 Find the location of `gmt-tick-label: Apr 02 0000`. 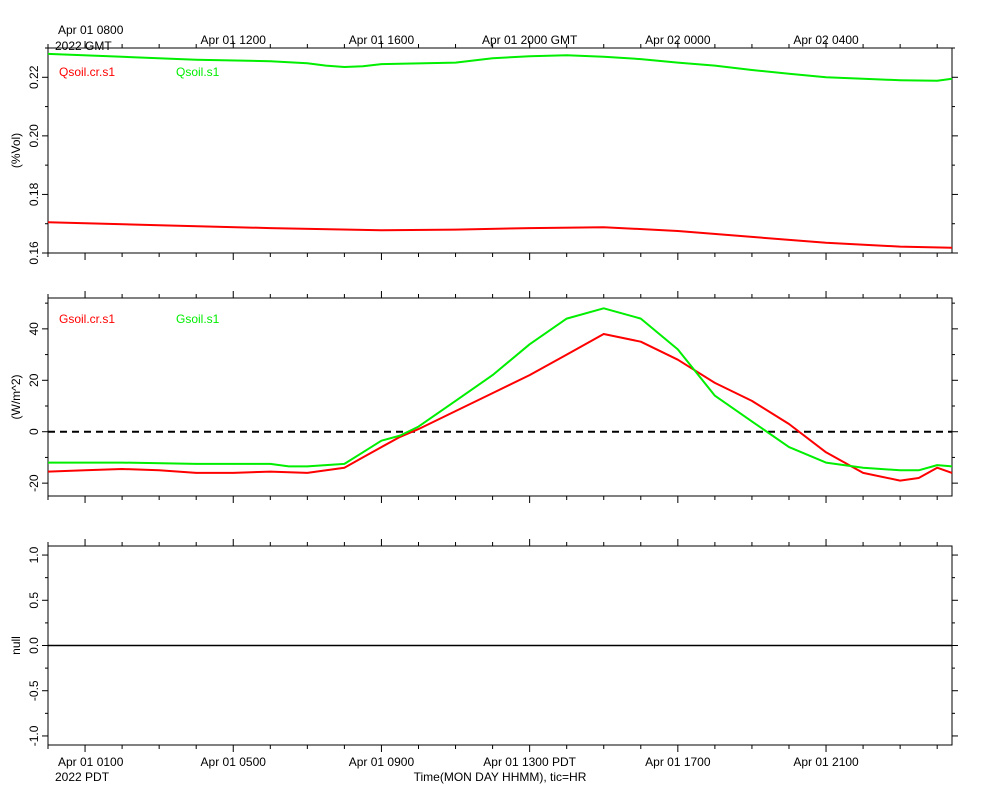

gmt-tick-label: Apr 02 0000 is located at coordinates (678, 40).